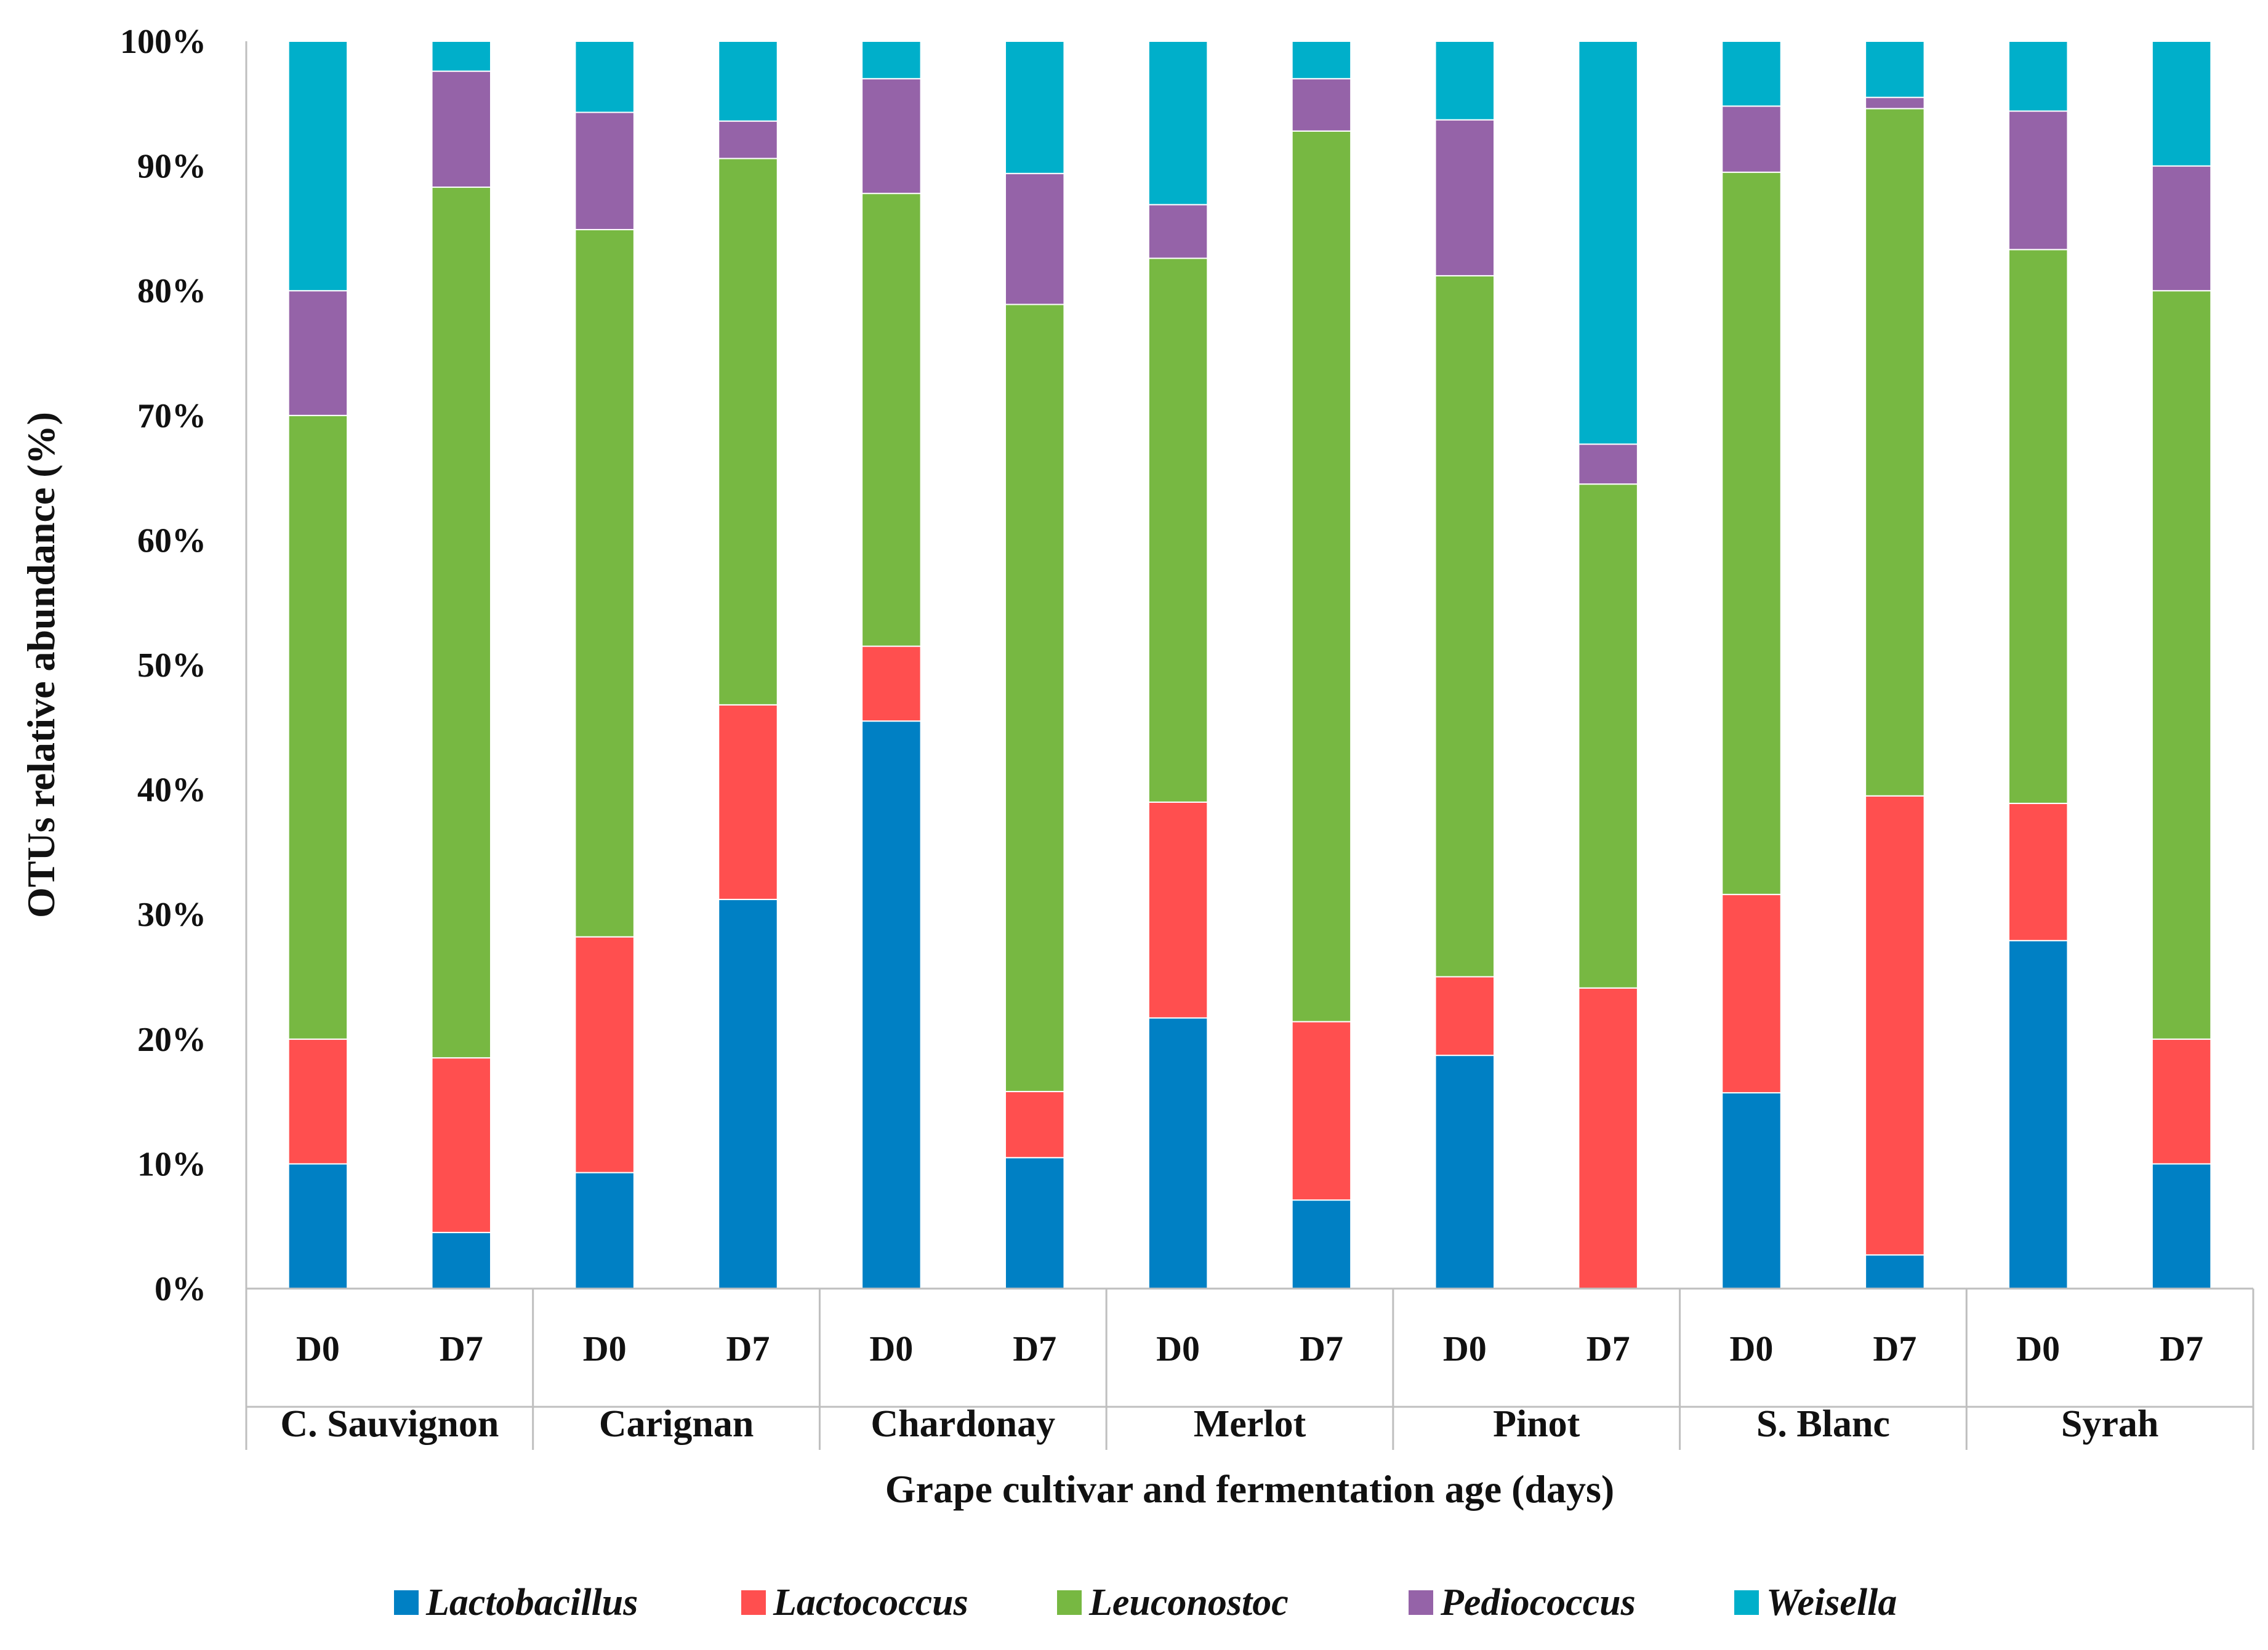 Image resolution: width=2268 pixels, height=1650 pixels. I want to click on y-tick-label: 40%, so click(172, 790).